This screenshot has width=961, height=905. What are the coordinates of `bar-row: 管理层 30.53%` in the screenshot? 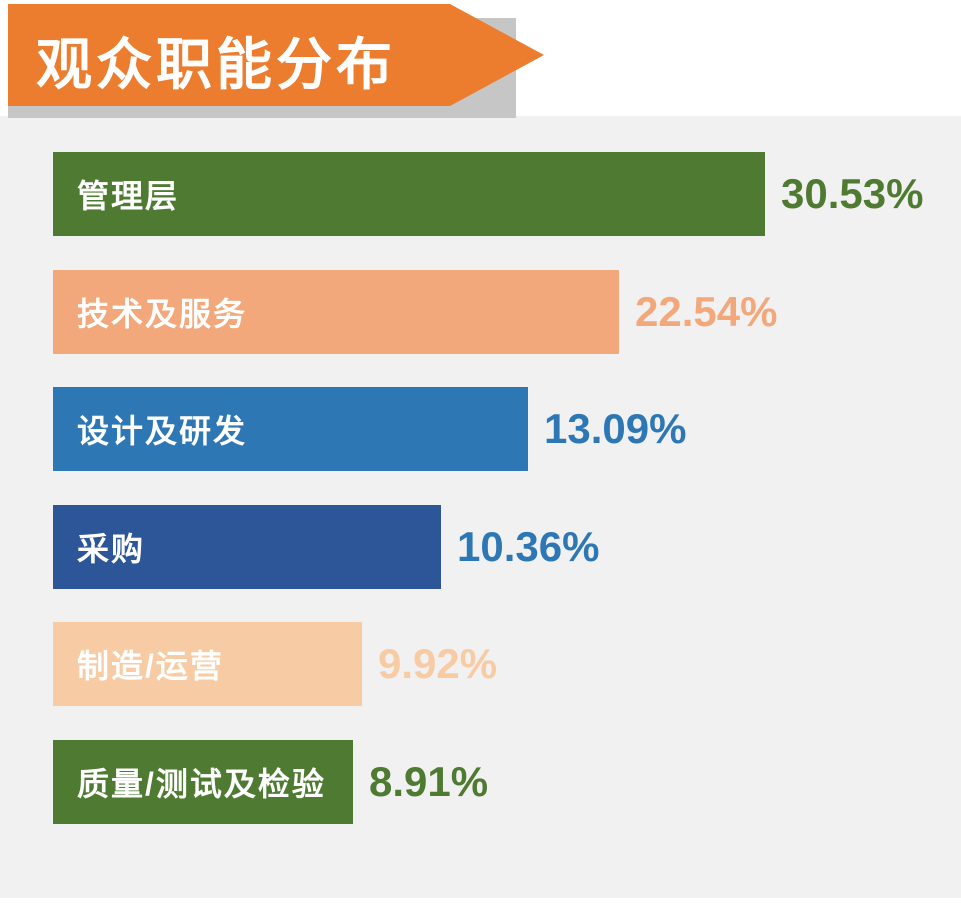 It's located at (488, 194).